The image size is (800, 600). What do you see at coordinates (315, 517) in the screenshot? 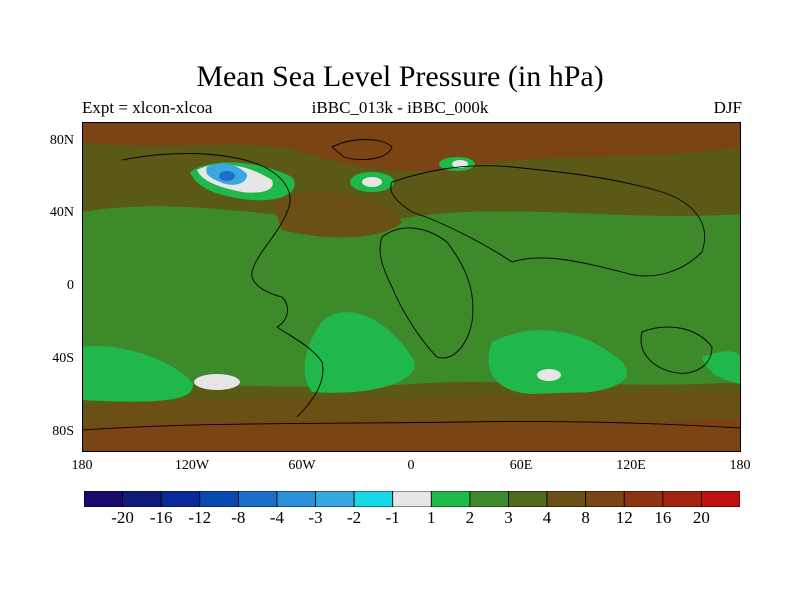
I see `colorbar-label: -3` at bounding box center [315, 517].